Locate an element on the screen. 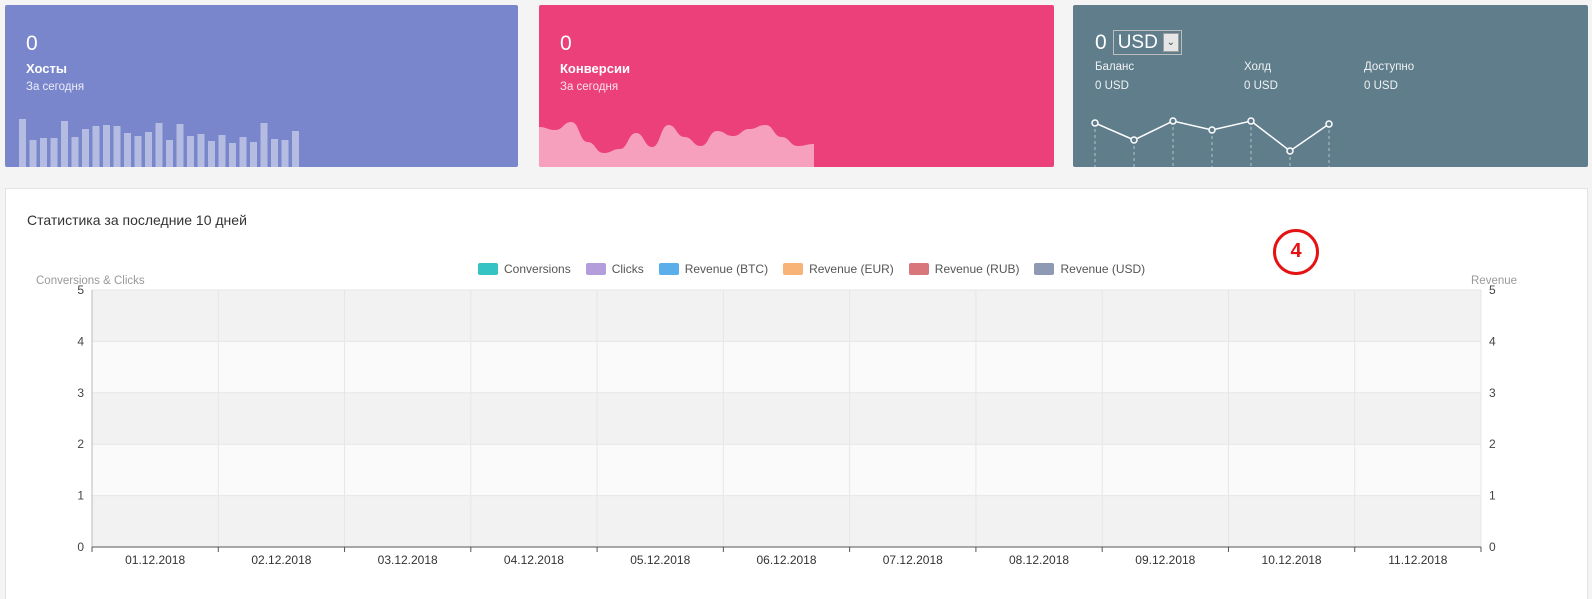  x-tick-label: 02.12.2018 is located at coordinates (281, 560).